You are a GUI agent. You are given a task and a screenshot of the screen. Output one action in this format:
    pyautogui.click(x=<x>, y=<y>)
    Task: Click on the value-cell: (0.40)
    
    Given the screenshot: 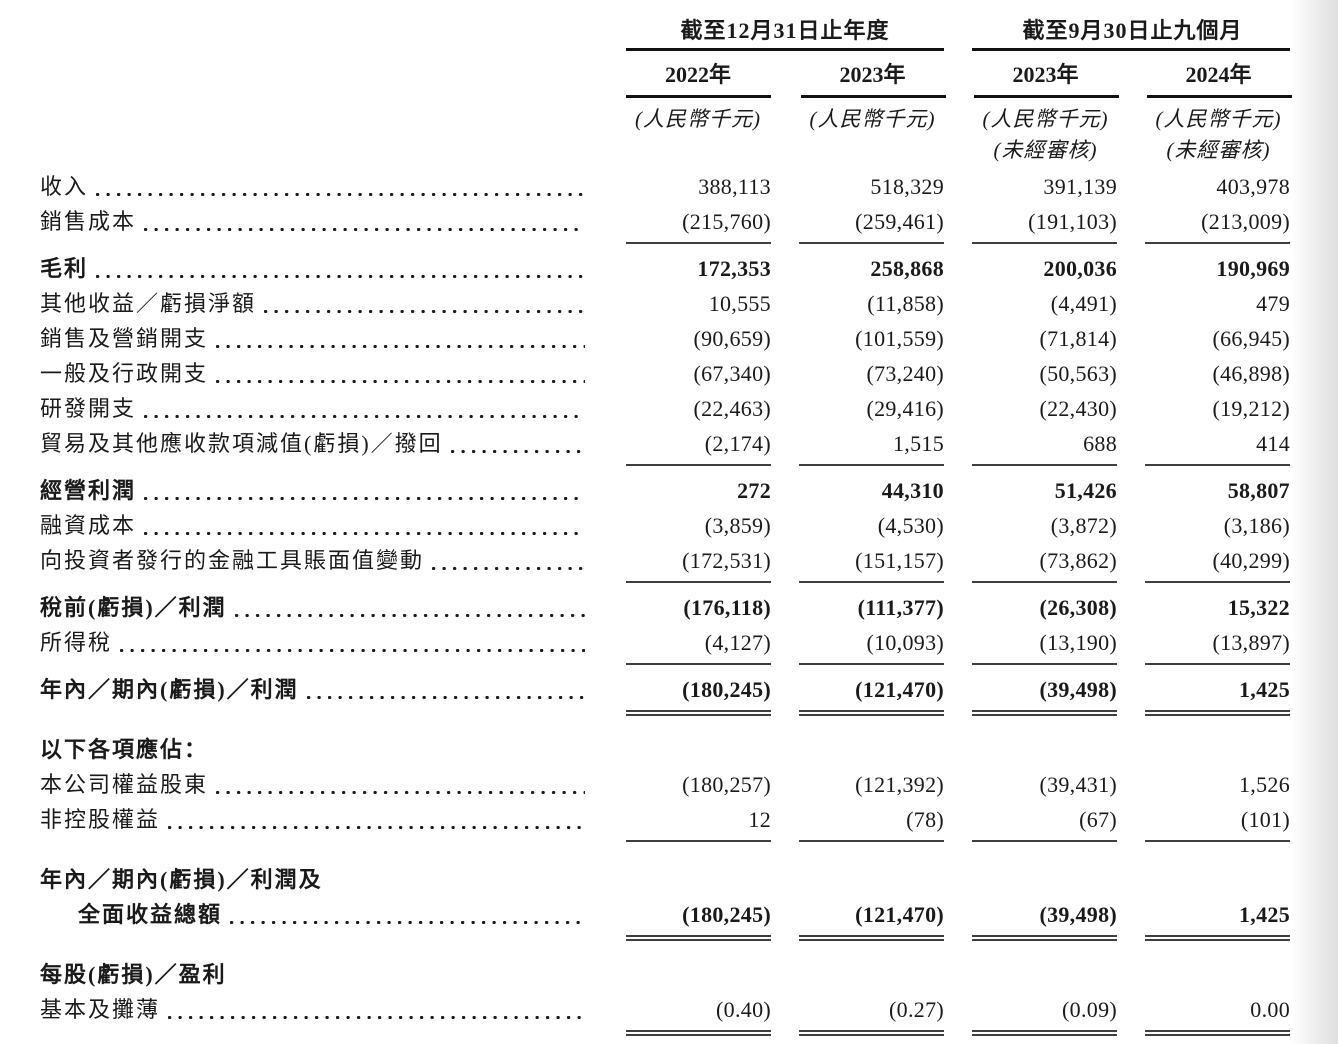 What is the action you would take?
    pyautogui.click(x=743, y=1009)
    